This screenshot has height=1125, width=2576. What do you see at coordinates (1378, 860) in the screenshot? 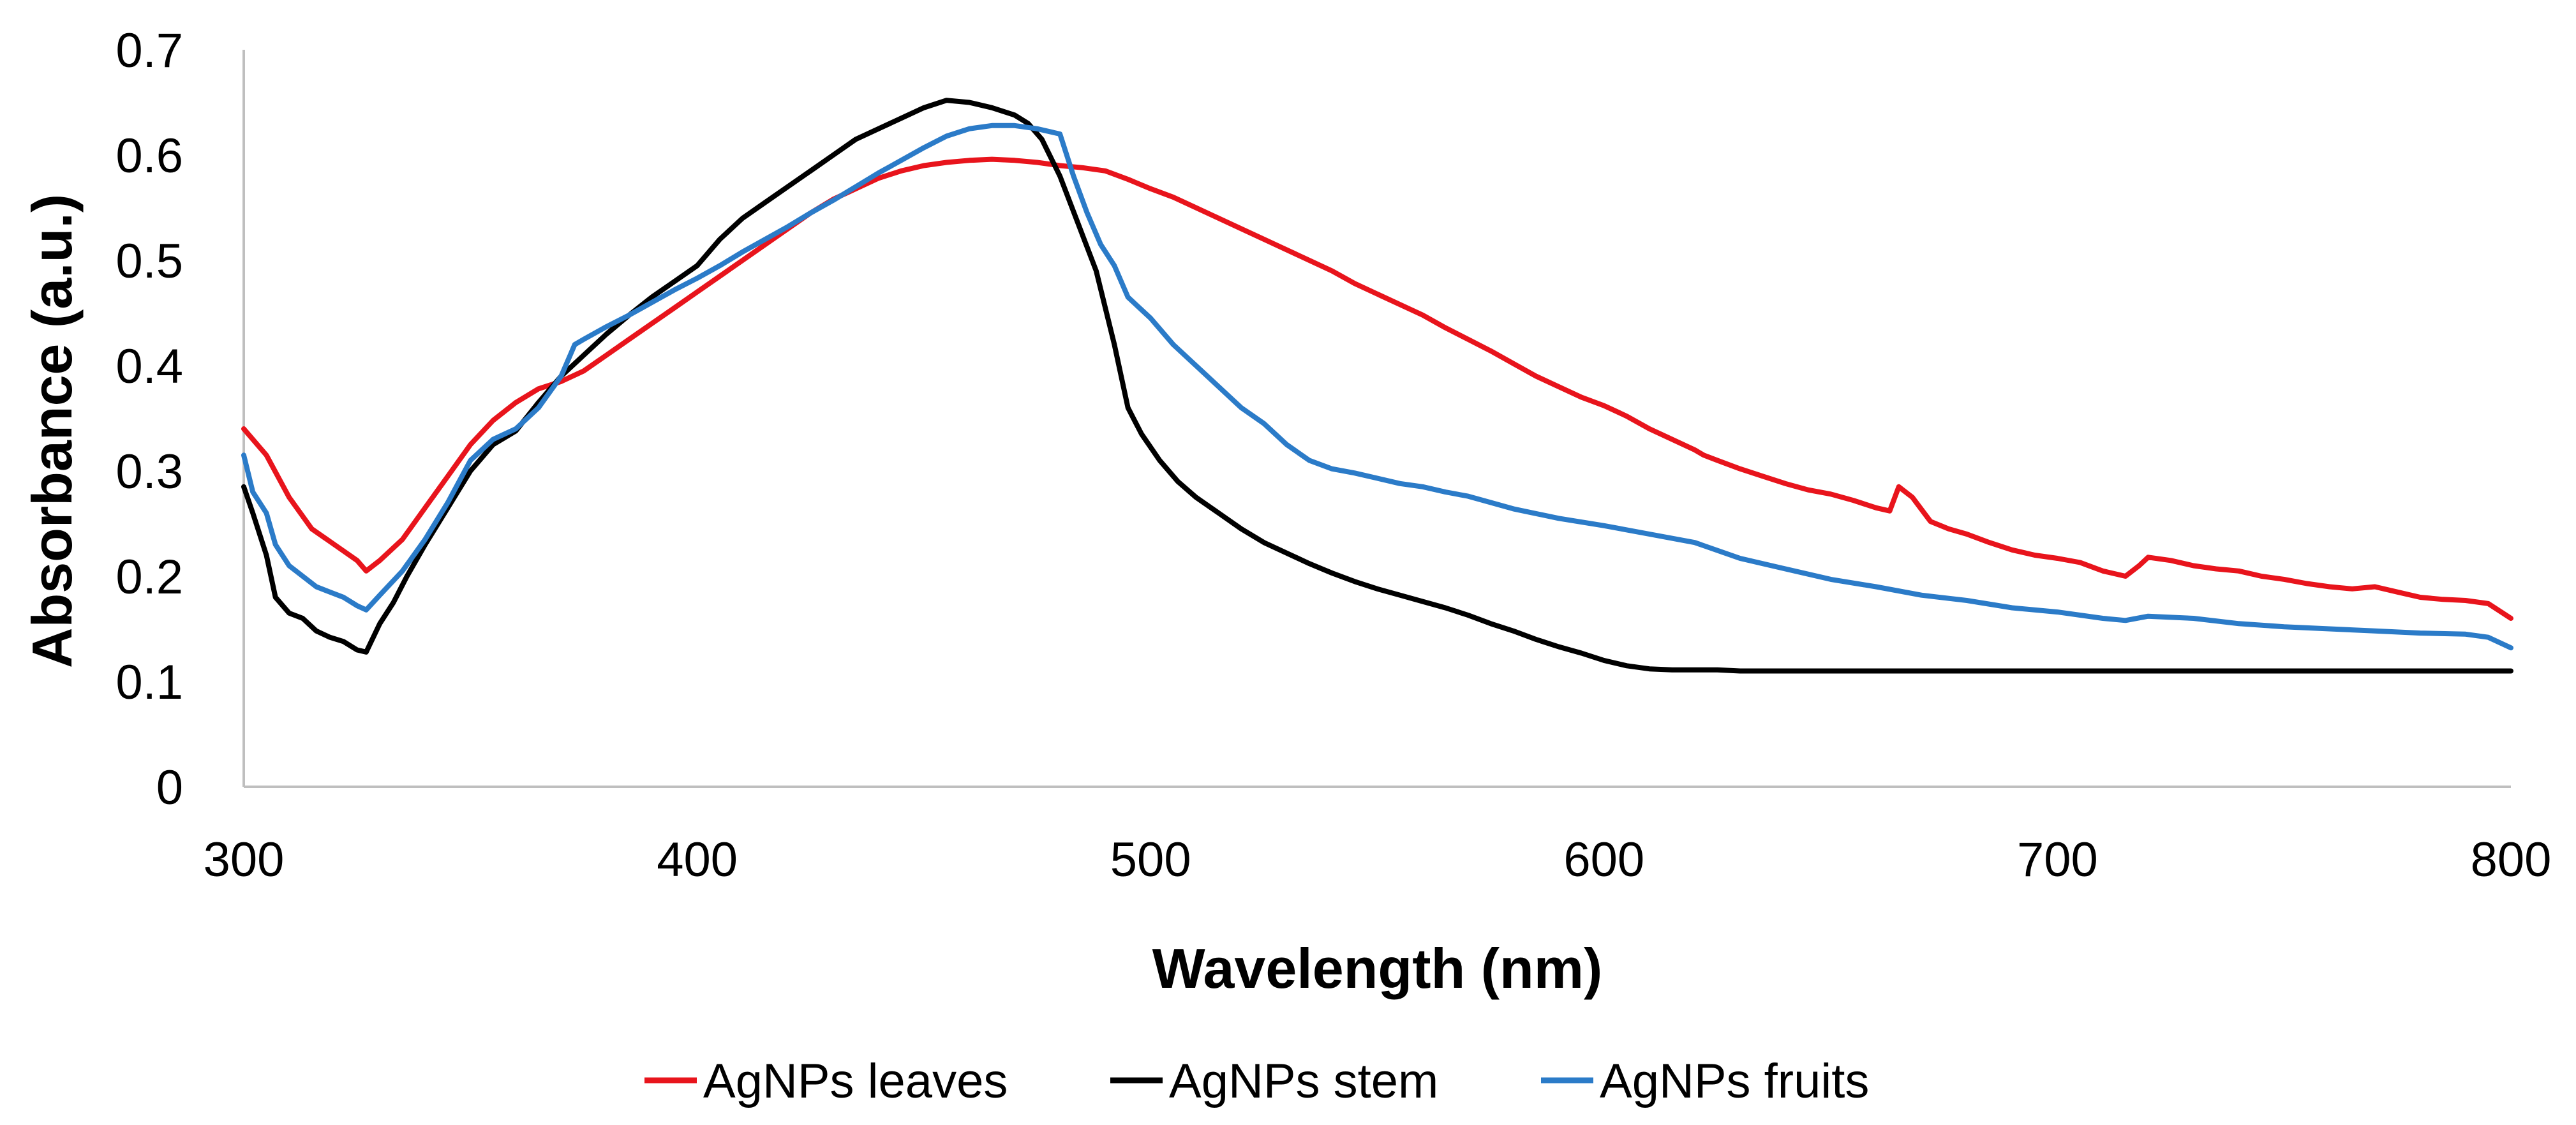
I see `x-tick-labels: 300 400 500 600 700 800` at bounding box center [1378, 860].